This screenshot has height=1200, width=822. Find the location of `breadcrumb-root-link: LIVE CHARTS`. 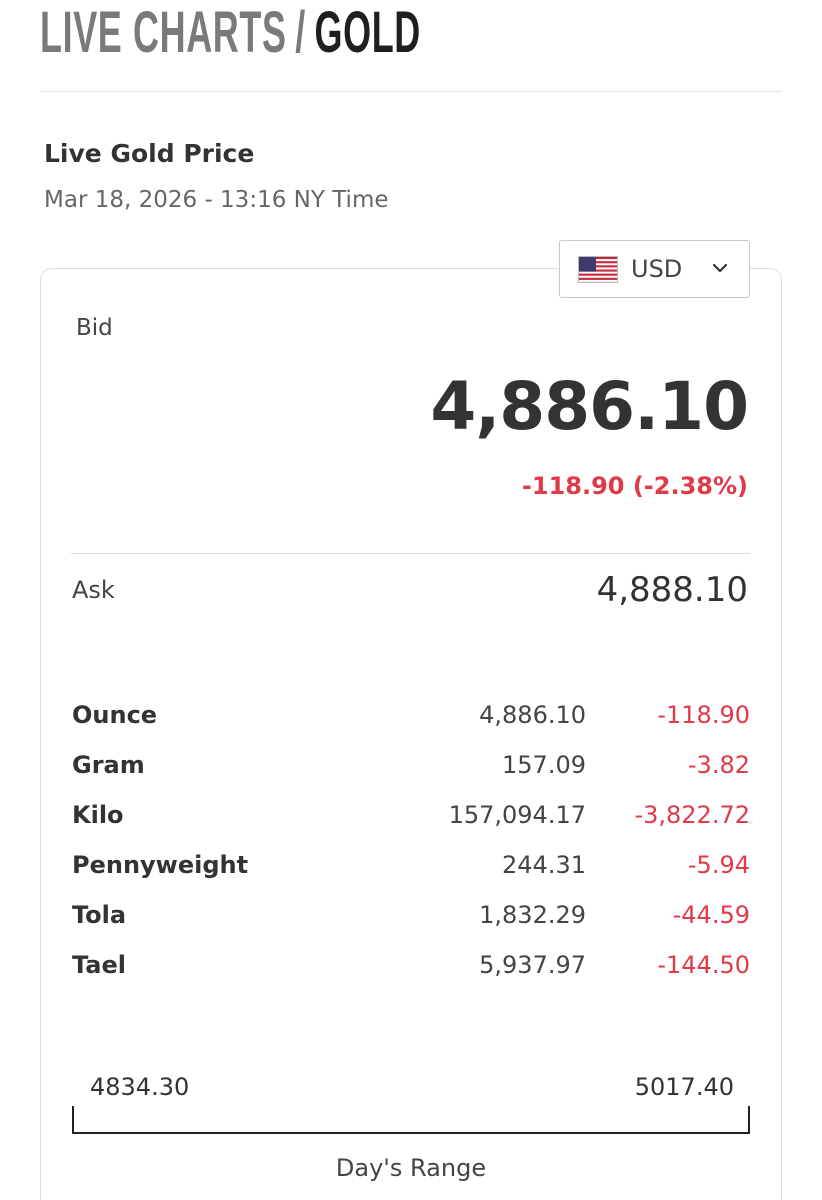

breadcrumb-root-link: LIVE CHARTS is located at coordinates (163, 32).